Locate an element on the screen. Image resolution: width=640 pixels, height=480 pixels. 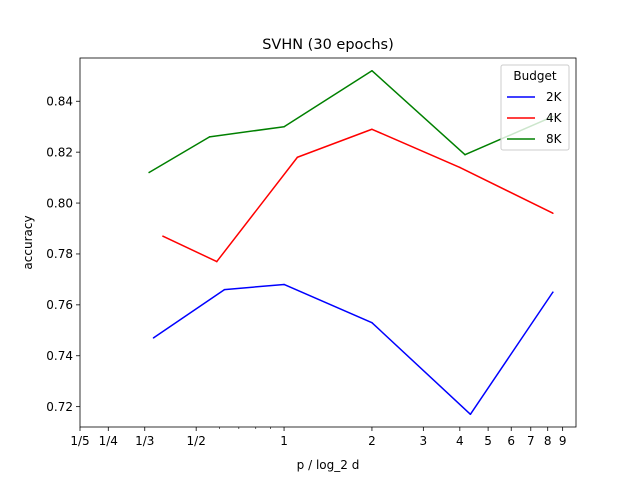
x-tick-label-9: 6 is located at coordinates (511, 441).